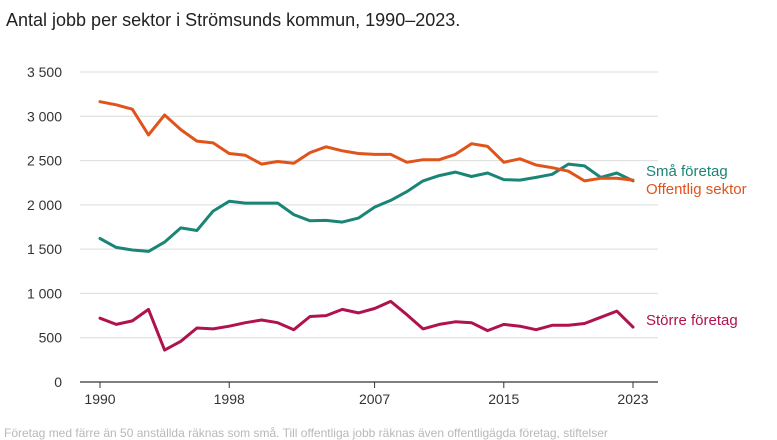 The width and height of the screenshot is (777, 440). I want to click on y-tick-label: 1 500, so click(44, 249).